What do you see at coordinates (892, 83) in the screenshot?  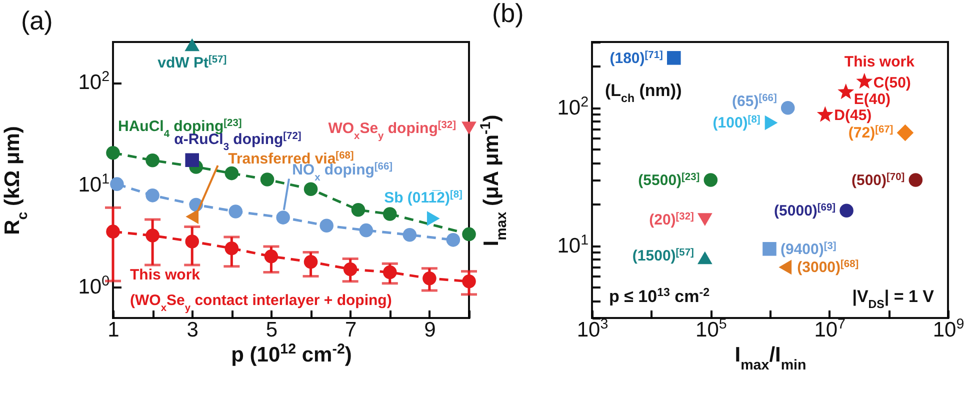 I see `annotation: C(50)` at bounding box center [892, 83].